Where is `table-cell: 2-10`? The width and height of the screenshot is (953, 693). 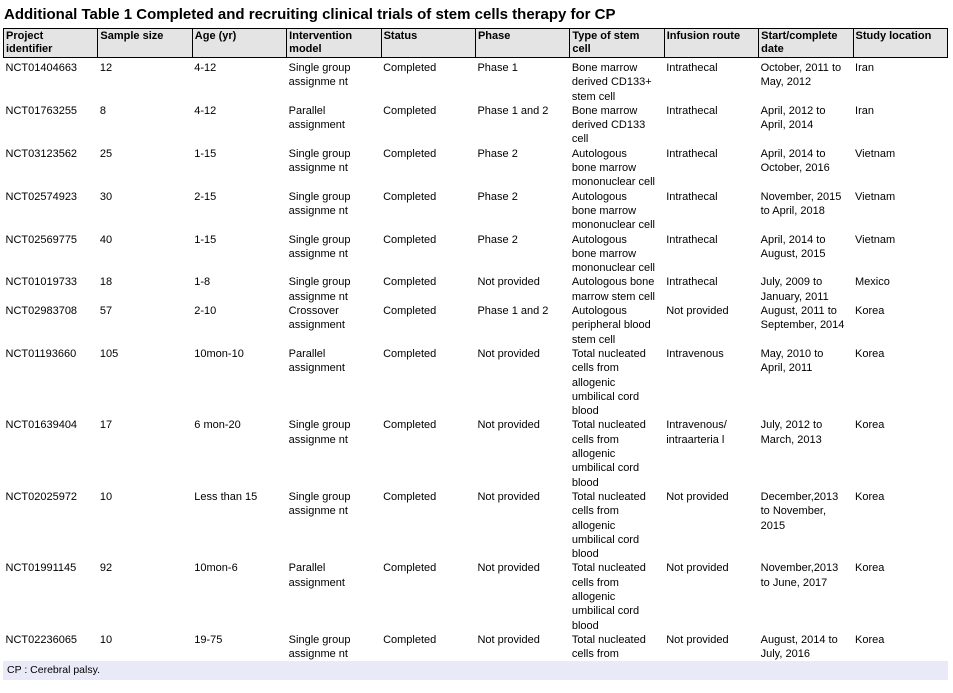 table-cell: 2-10 is located at coordinates (205, 311).